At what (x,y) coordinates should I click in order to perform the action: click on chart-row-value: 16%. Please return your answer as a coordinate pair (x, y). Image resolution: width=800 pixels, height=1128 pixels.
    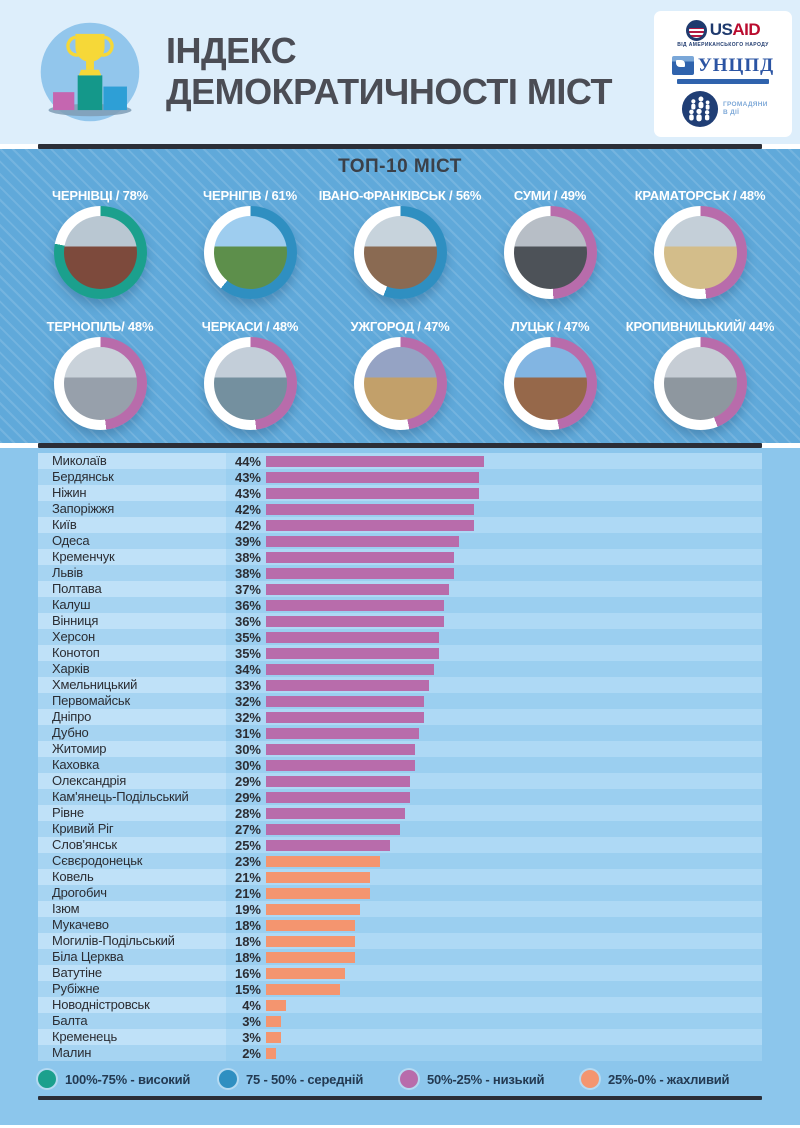
    Looking at the image, I should click on (247, 973).